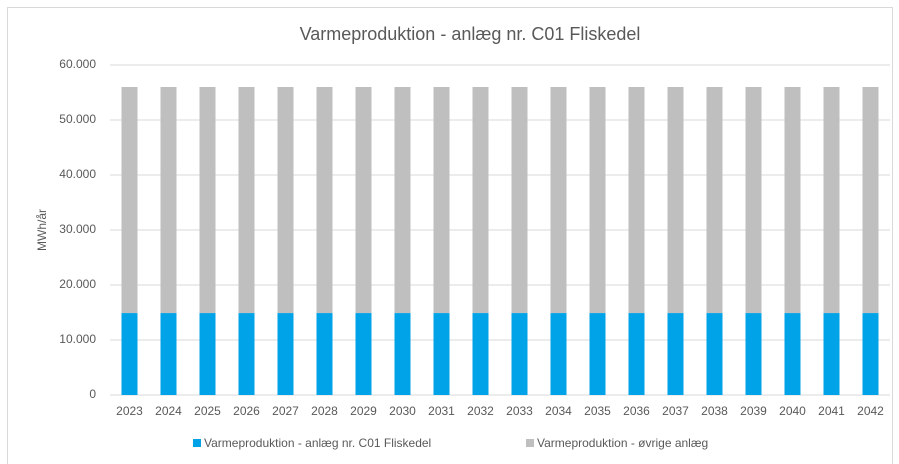 The image size is (899, 464). Describe the element at coordinates (714, 411) in the screenshot. I see `x-tick-label: 2038` at that location.